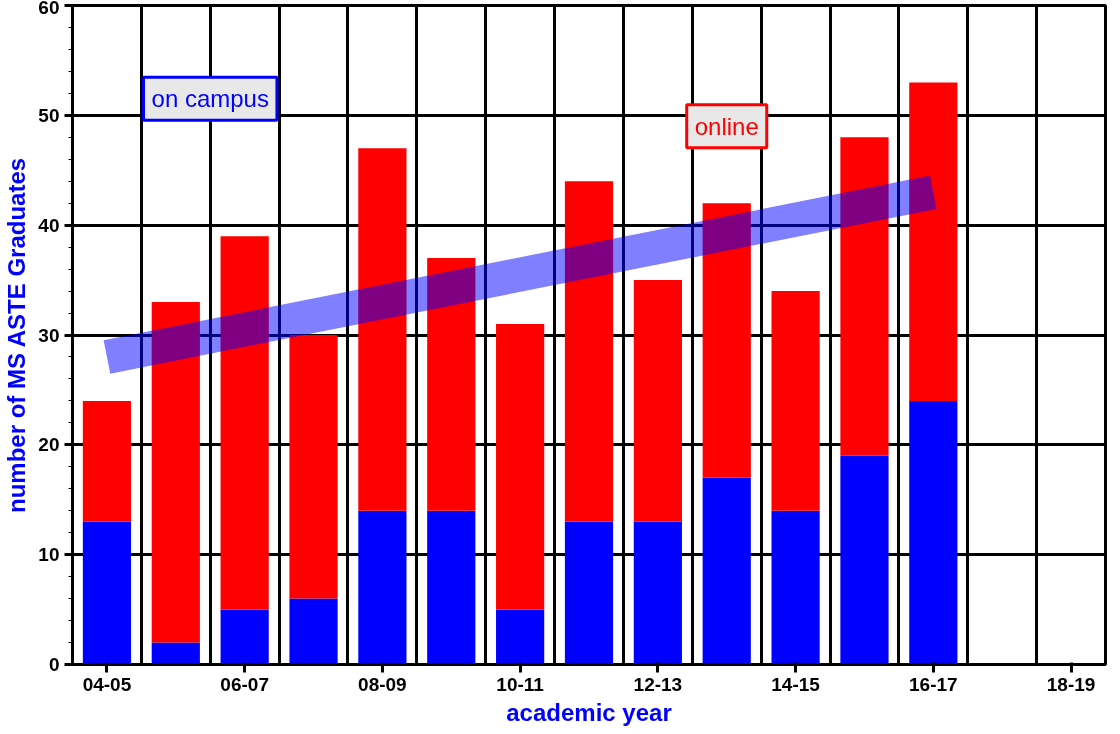 The image size is (1120, 734). I want to click on y-tick-label: 40, so click(49, 225).